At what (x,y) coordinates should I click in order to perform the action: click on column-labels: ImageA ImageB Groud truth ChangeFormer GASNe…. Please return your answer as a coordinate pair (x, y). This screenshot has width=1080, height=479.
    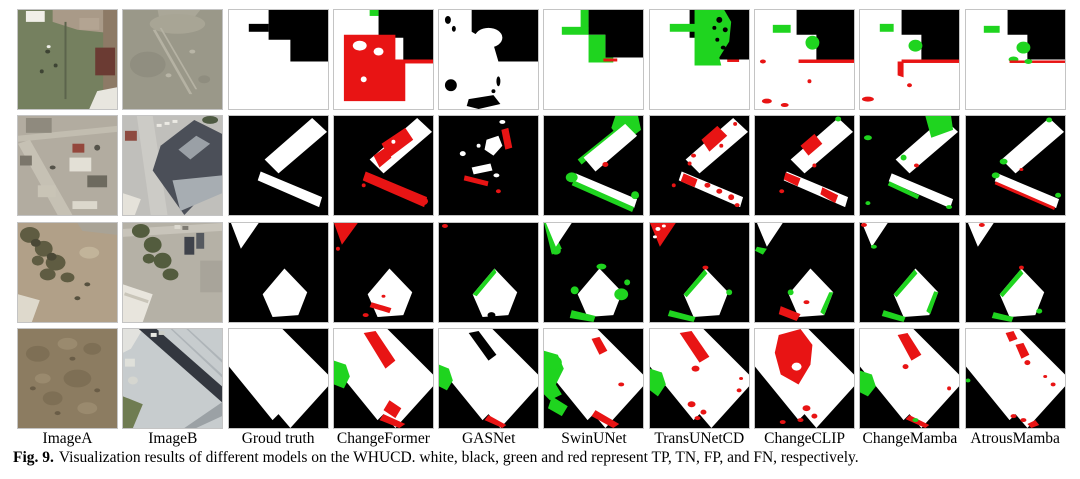
    Looking at the image, I should click on (541, 439).